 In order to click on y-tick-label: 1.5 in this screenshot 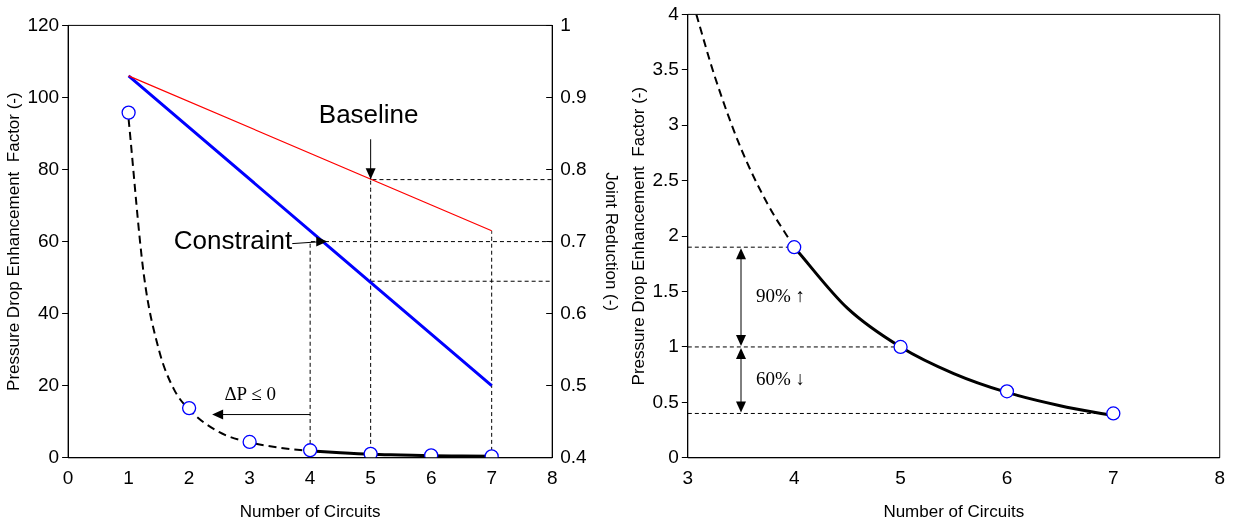, I will do `click(665, 290)`.